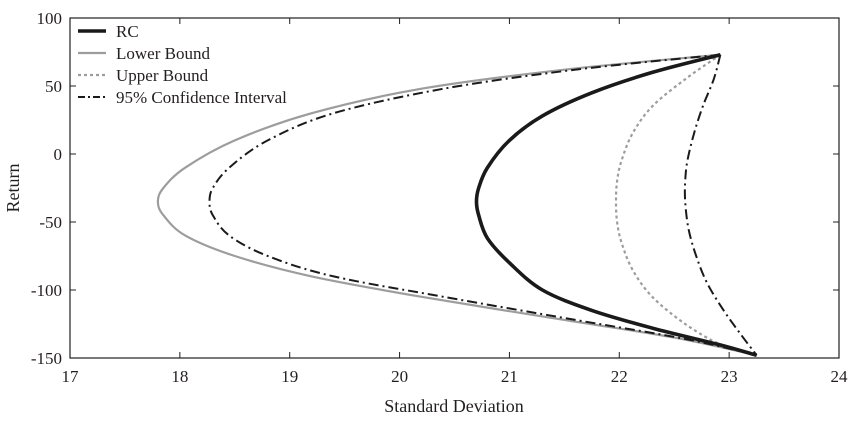 The image size is (854, 422). I want to click on x-tick-label: 22, so click(619, 376).